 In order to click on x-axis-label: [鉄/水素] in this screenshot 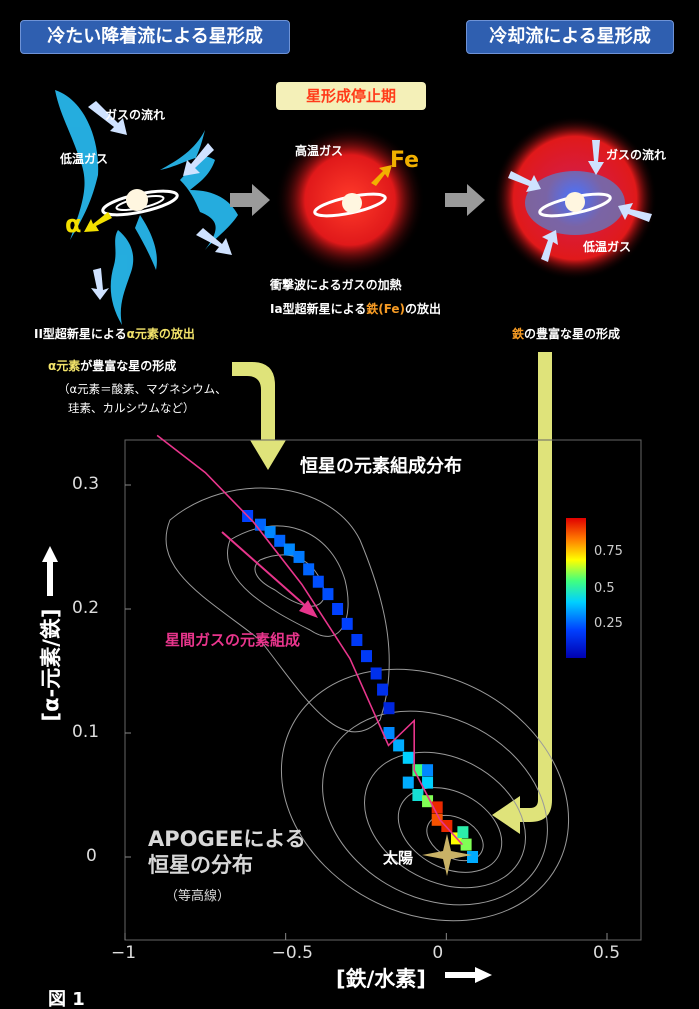, I will do `click(381, 979)`.